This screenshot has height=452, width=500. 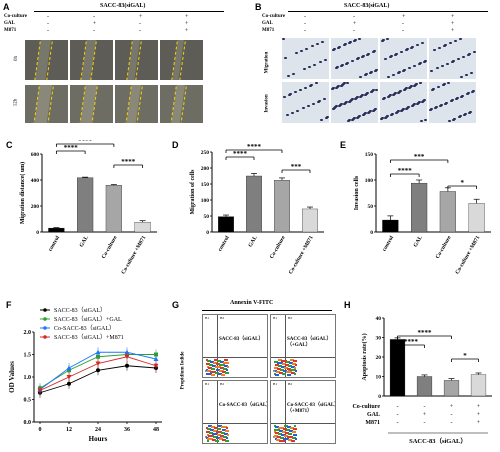 I want to click on data-point, so click(x=127, y=365).